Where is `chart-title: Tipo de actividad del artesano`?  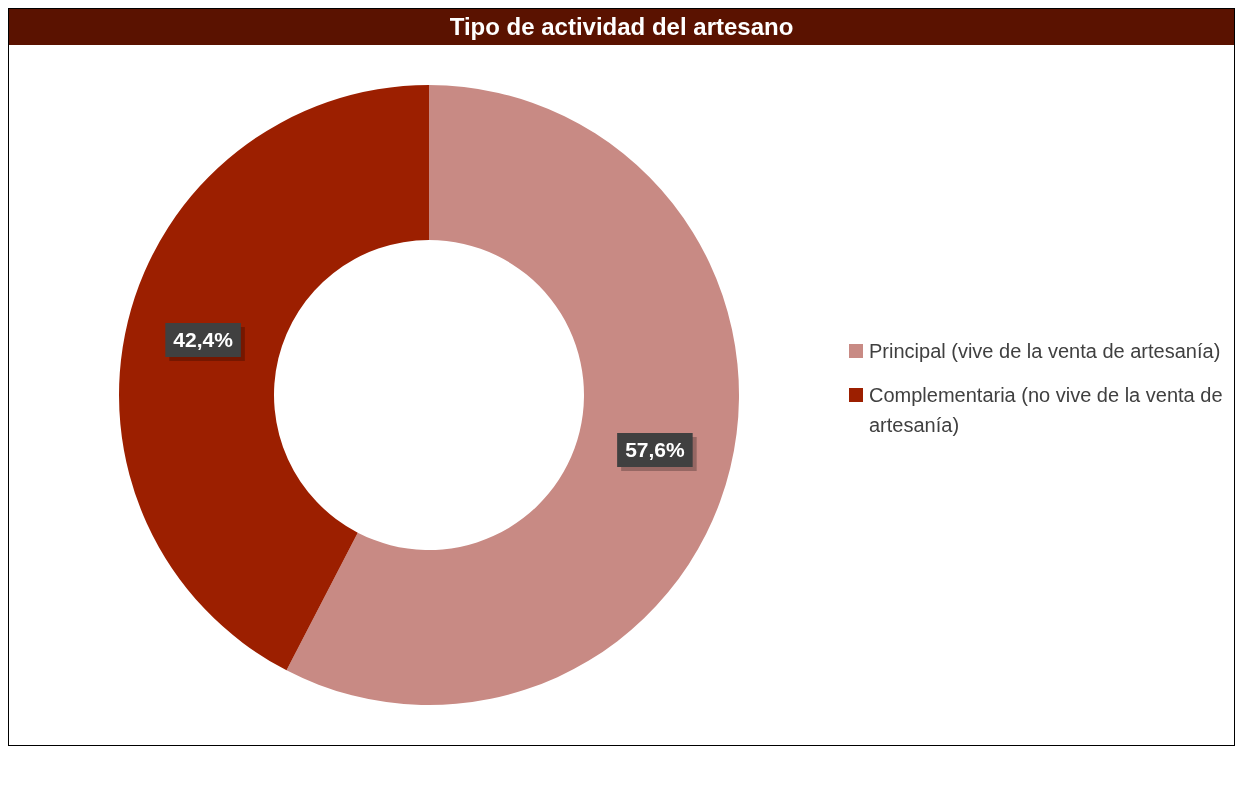 chart-title: Tipo de actividad del artesano is located at coordinates (621, 27).